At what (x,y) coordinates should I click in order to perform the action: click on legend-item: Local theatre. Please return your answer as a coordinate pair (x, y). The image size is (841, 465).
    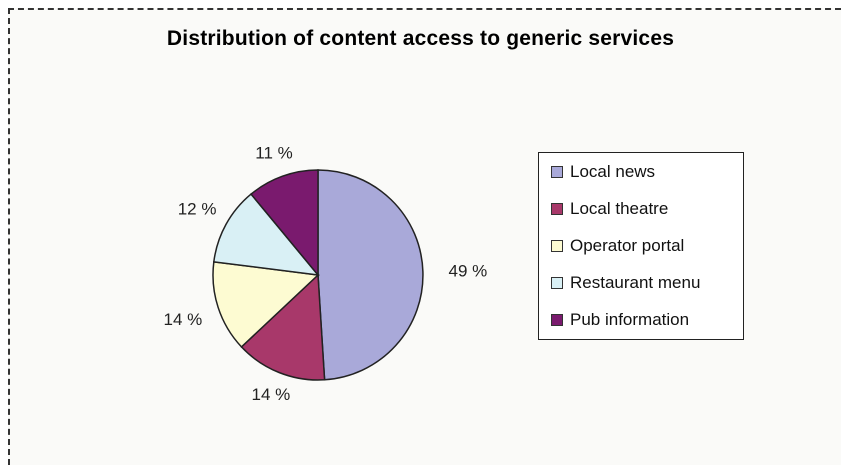
    Looking at the image, I should click on (609, 209).